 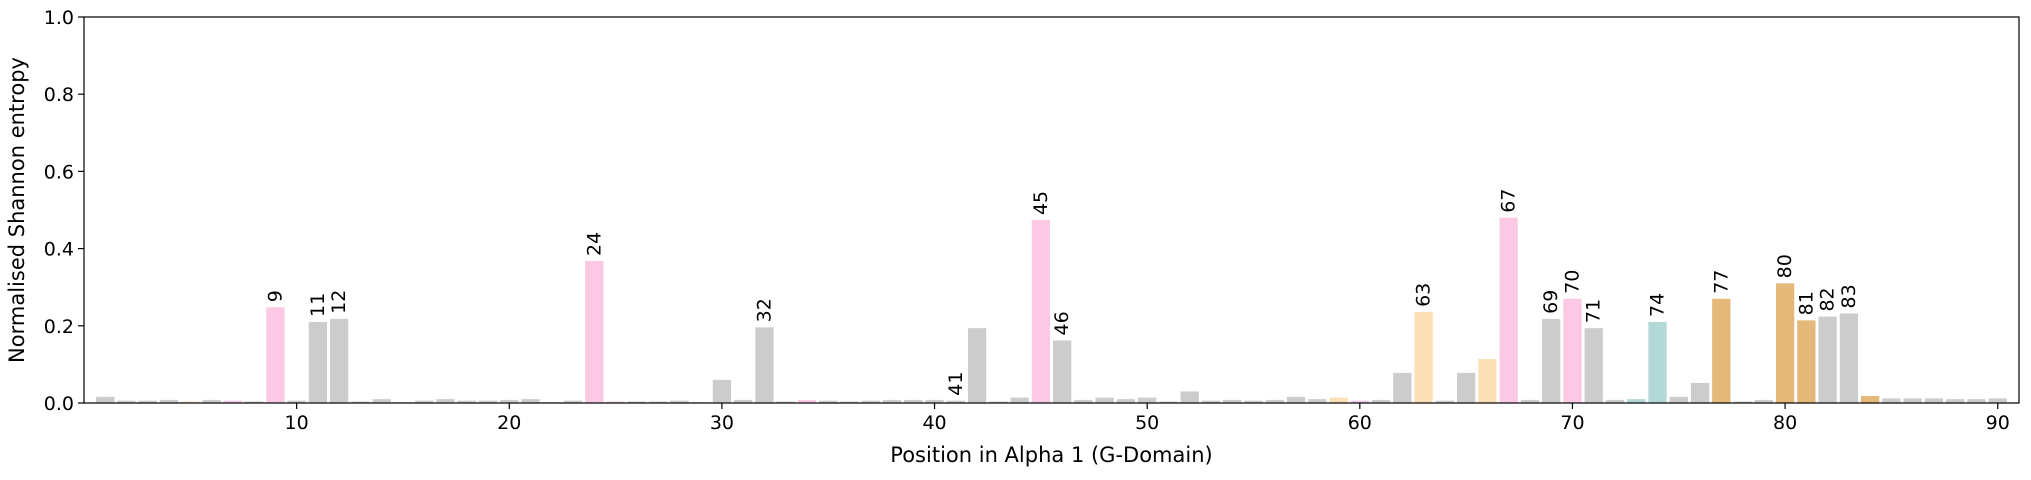 What do you see at coordinates (956, 383) in the screenshot?
I see `bar-label-41: 41` at bounding box center [956, 383].